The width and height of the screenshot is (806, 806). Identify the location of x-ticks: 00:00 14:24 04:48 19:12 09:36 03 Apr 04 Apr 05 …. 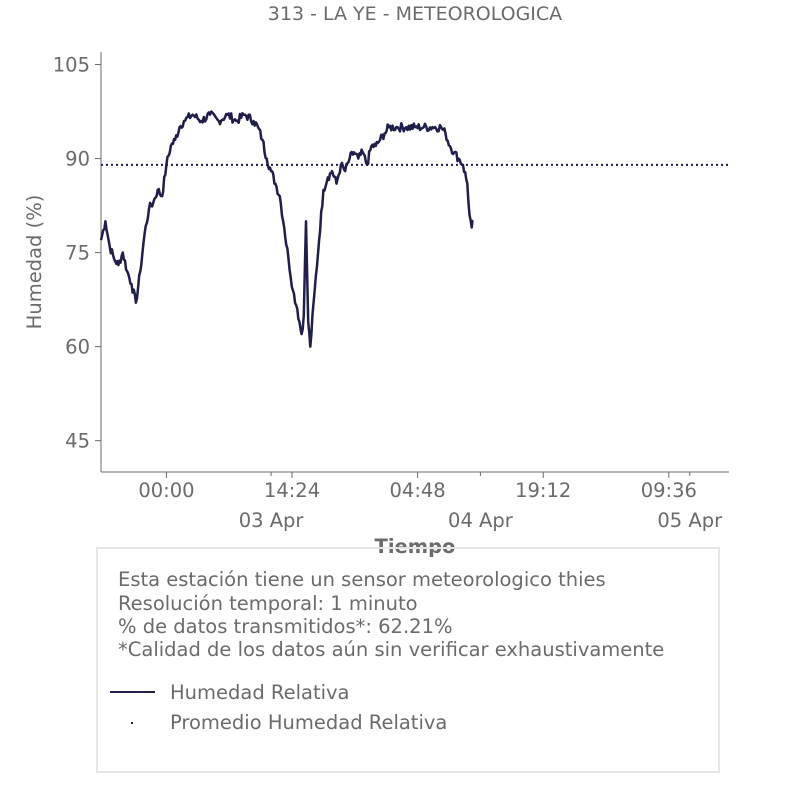
(430, 502).